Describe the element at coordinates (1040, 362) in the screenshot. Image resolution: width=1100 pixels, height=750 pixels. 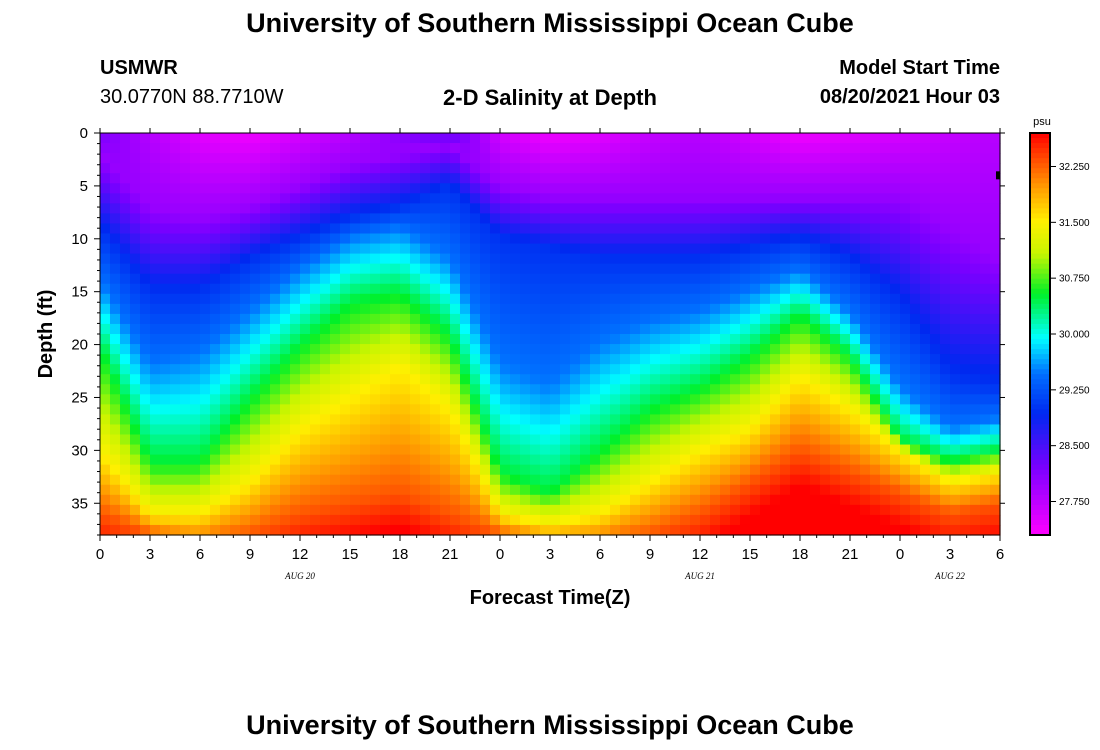
I see `colorbar-swatch` at that location.